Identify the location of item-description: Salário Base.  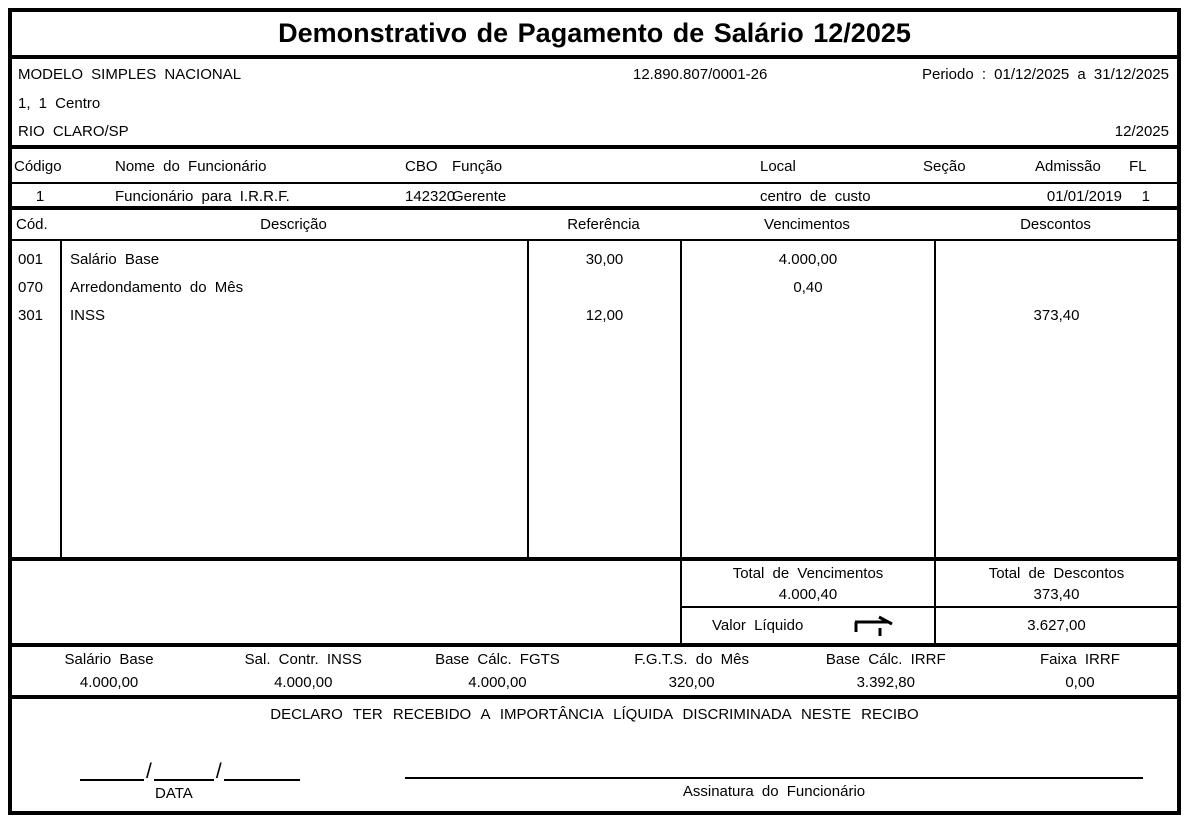
(115, 259).